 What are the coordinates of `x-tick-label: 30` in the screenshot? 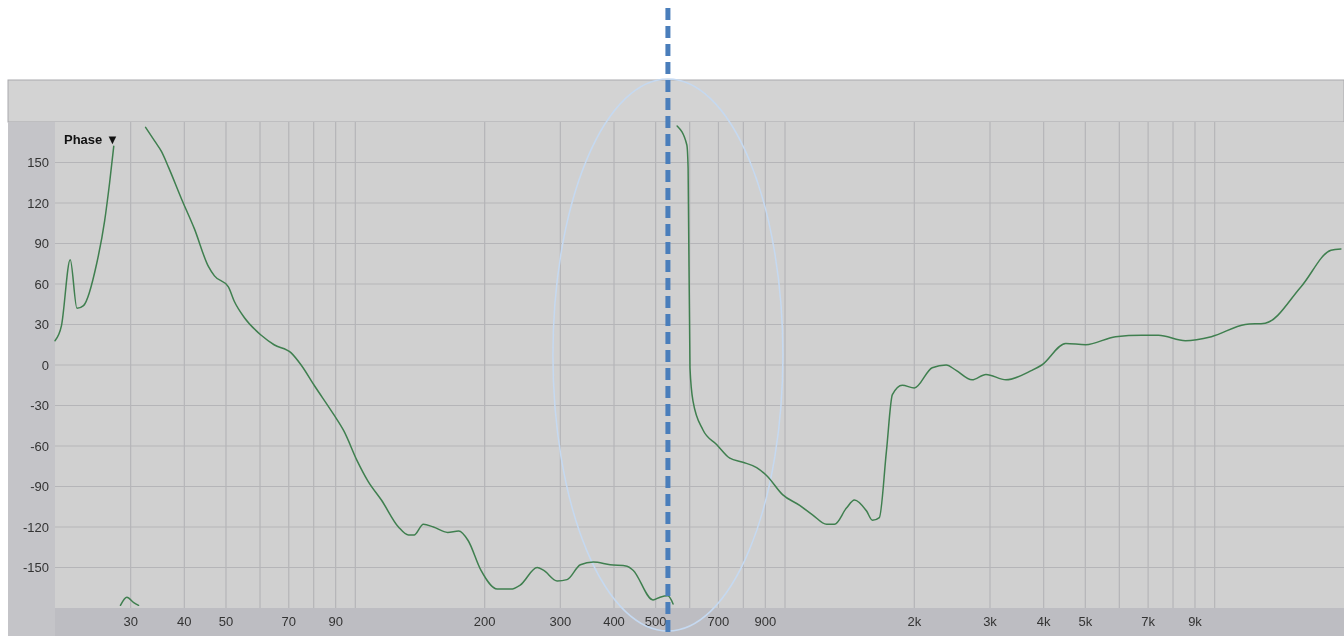 It's located at (130, 621).